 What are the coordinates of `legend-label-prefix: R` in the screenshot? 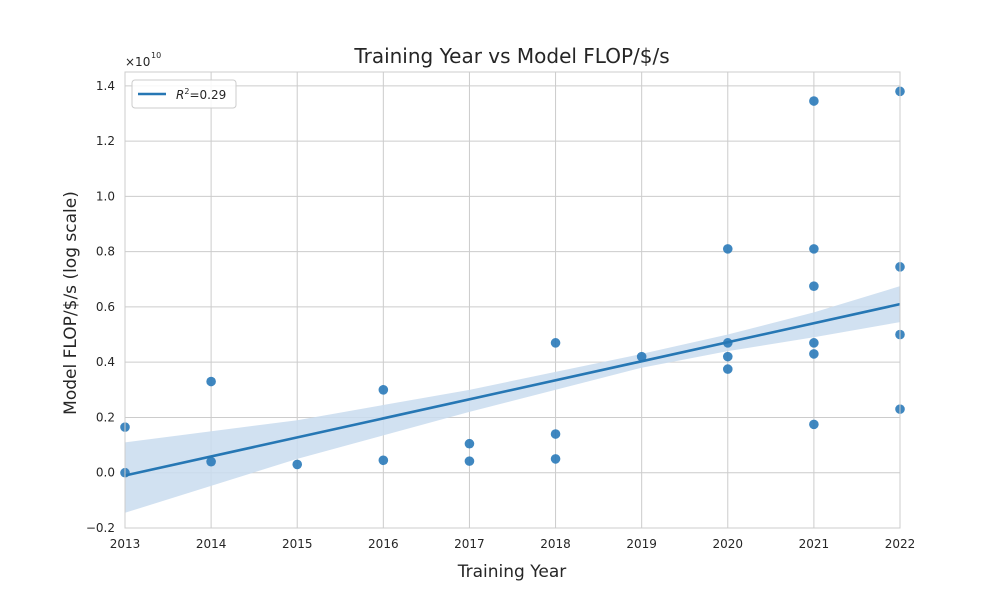 It's located at (180, 95).